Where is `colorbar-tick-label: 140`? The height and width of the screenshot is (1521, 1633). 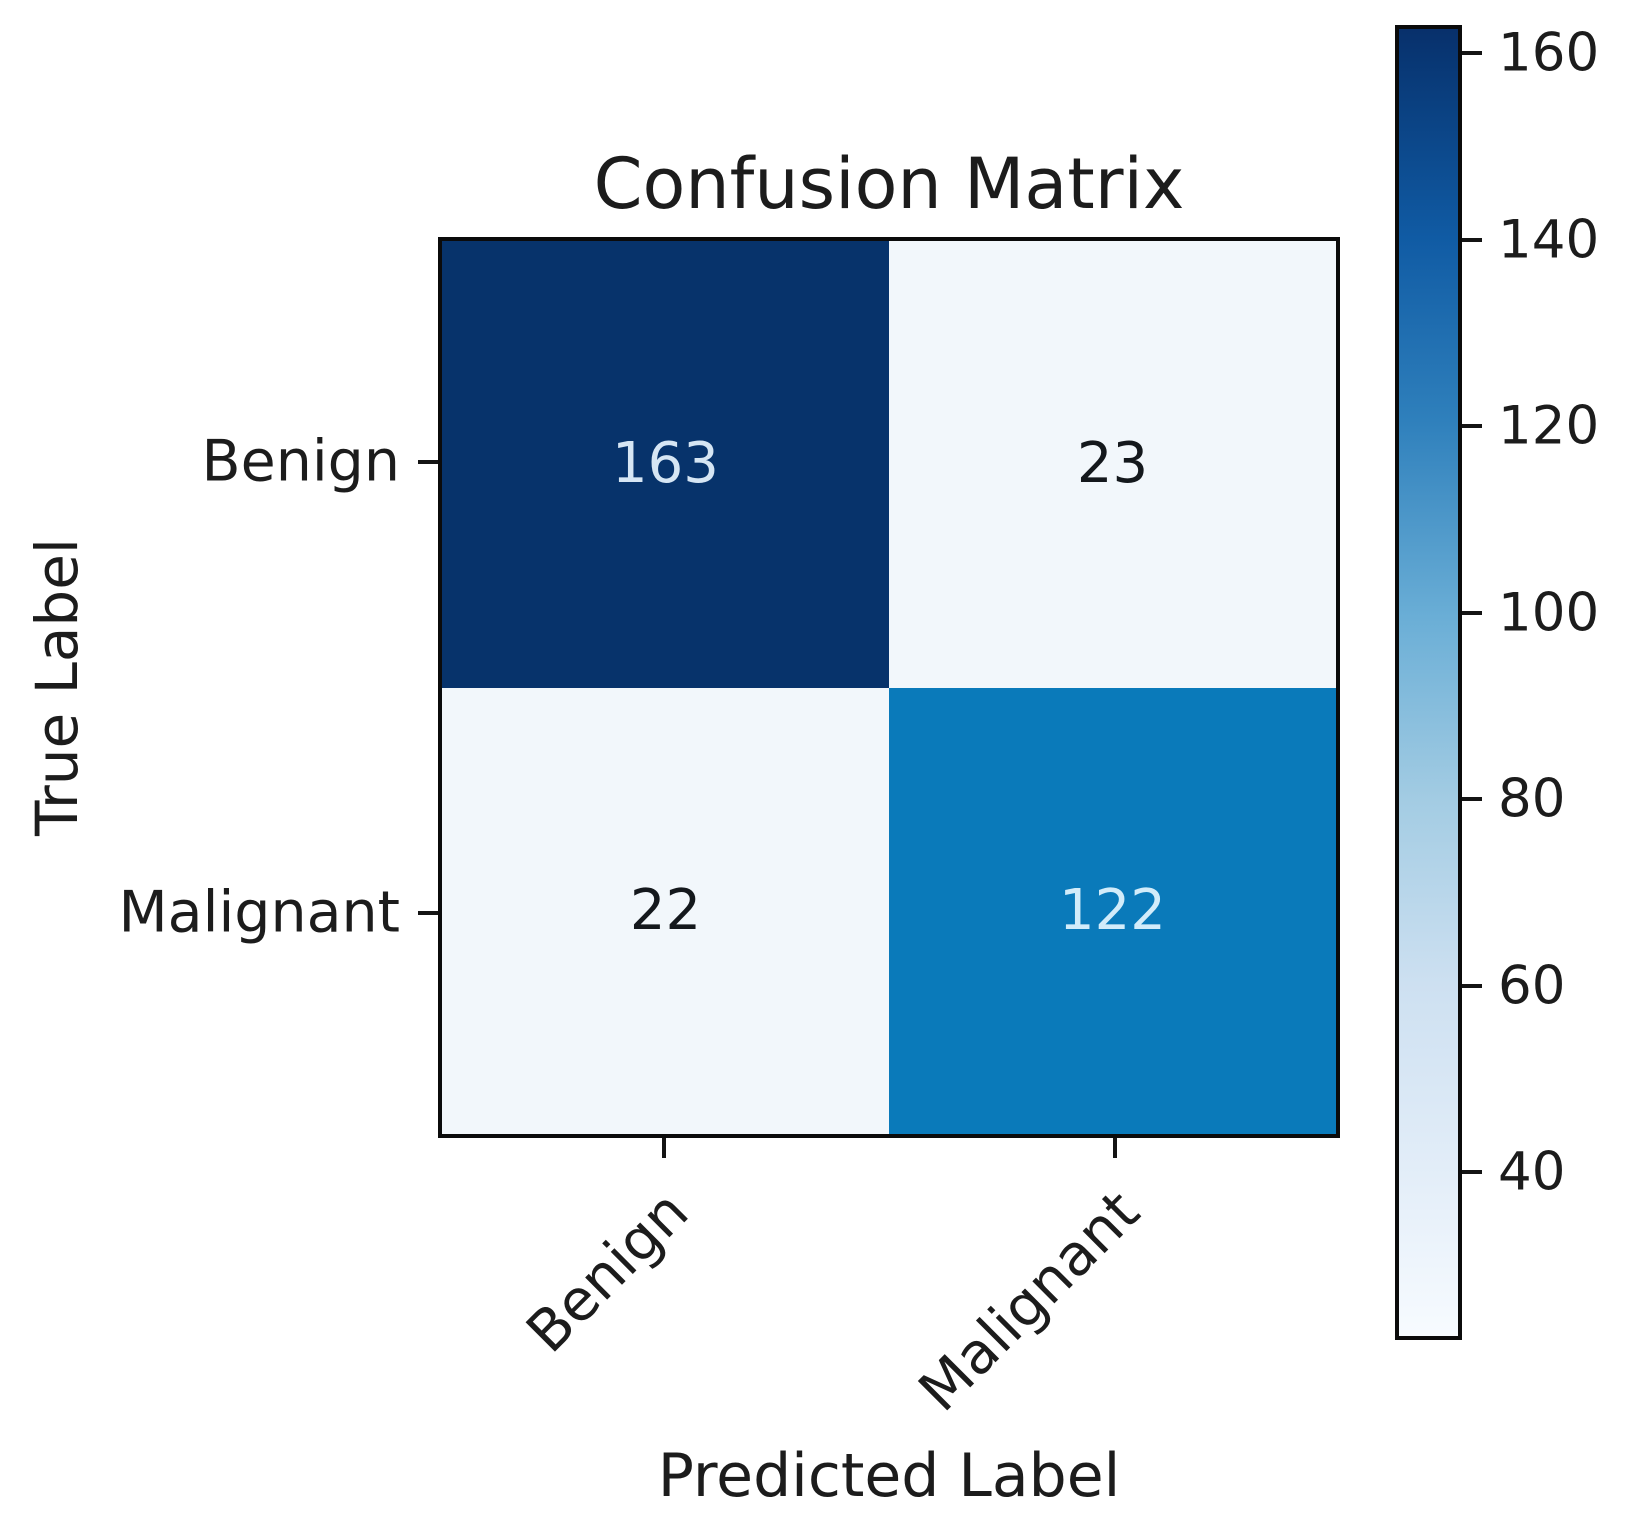 colorbar-tick-label: 140 is located at coordinates (1549, 239).